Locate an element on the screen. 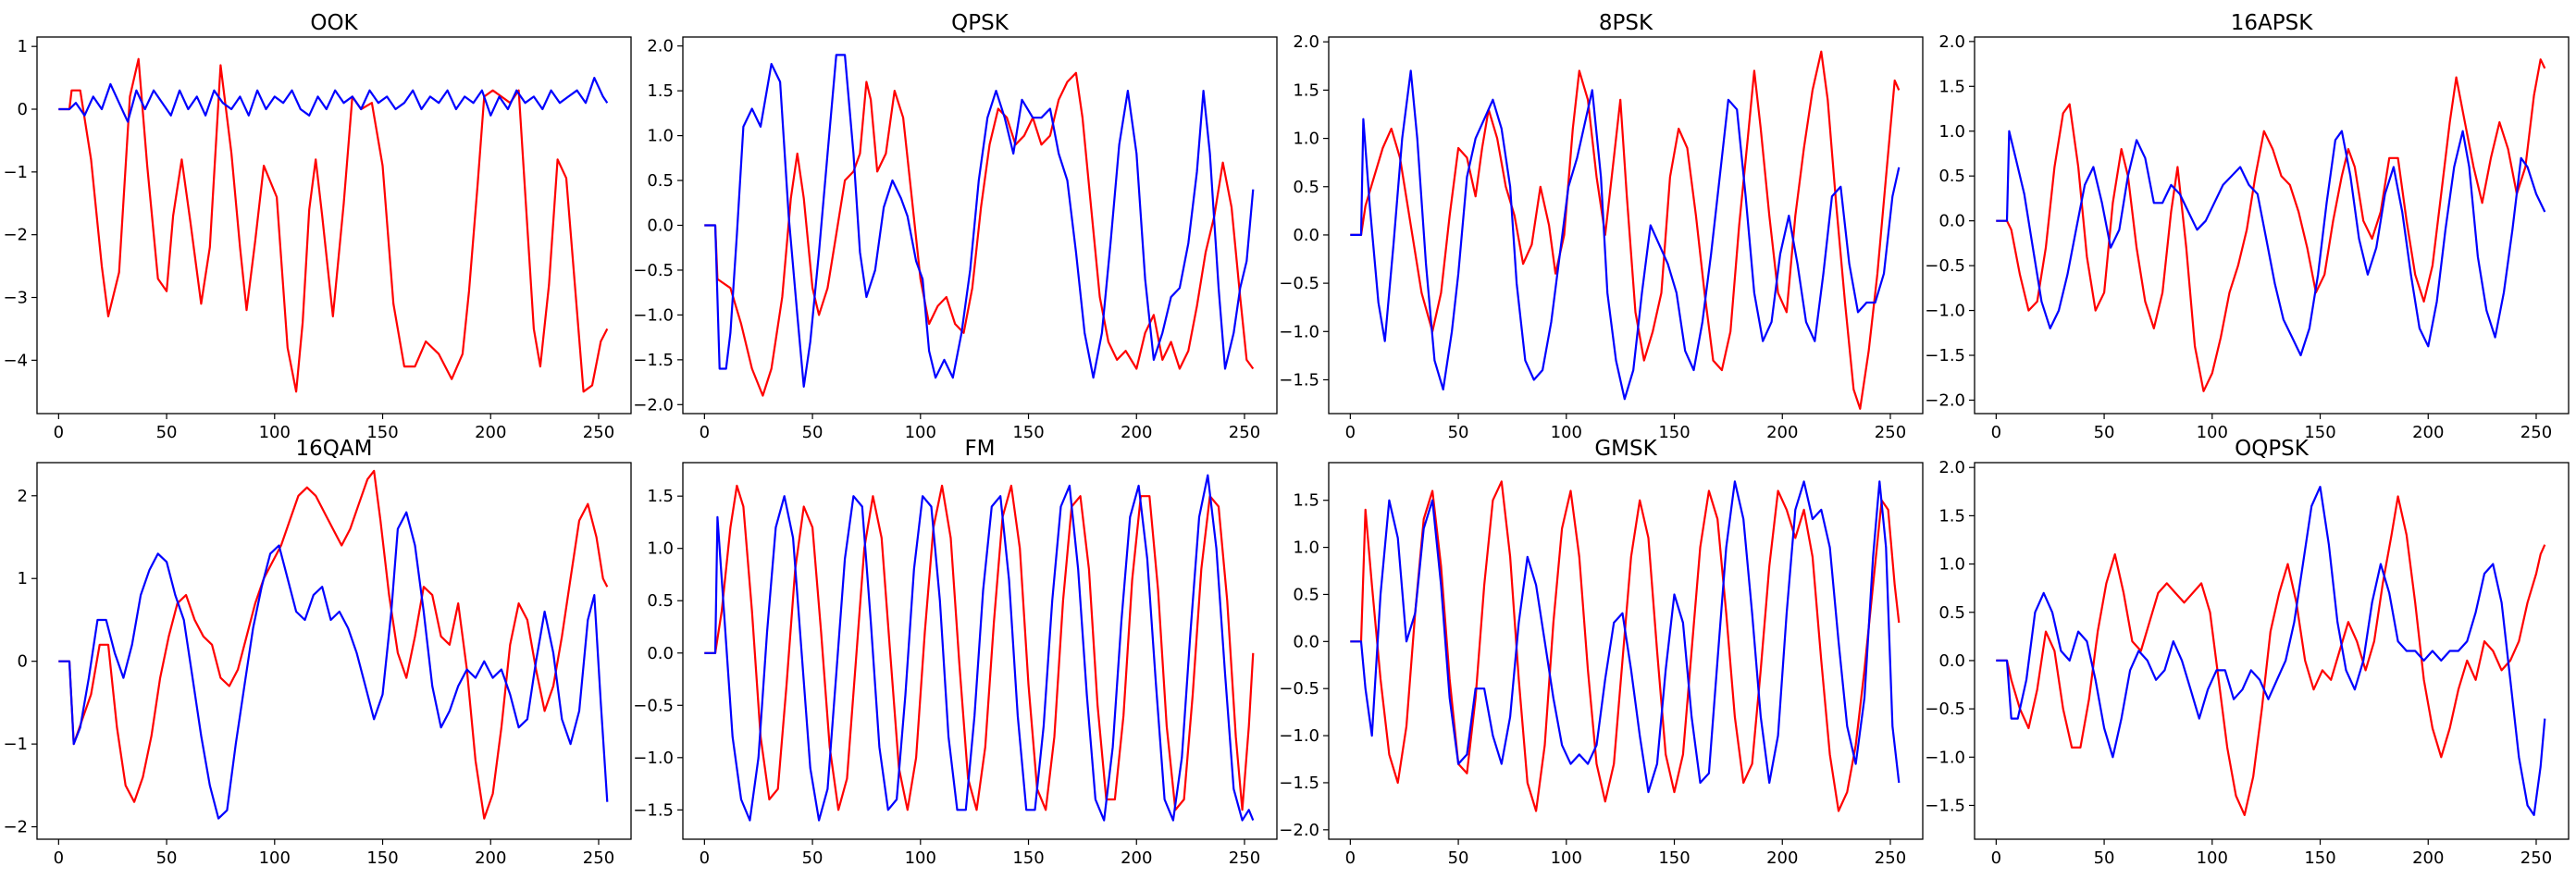 The height and width of the screenshot is (879, 2576). y-tick-label: 0 is located at coordinates (23, 662).